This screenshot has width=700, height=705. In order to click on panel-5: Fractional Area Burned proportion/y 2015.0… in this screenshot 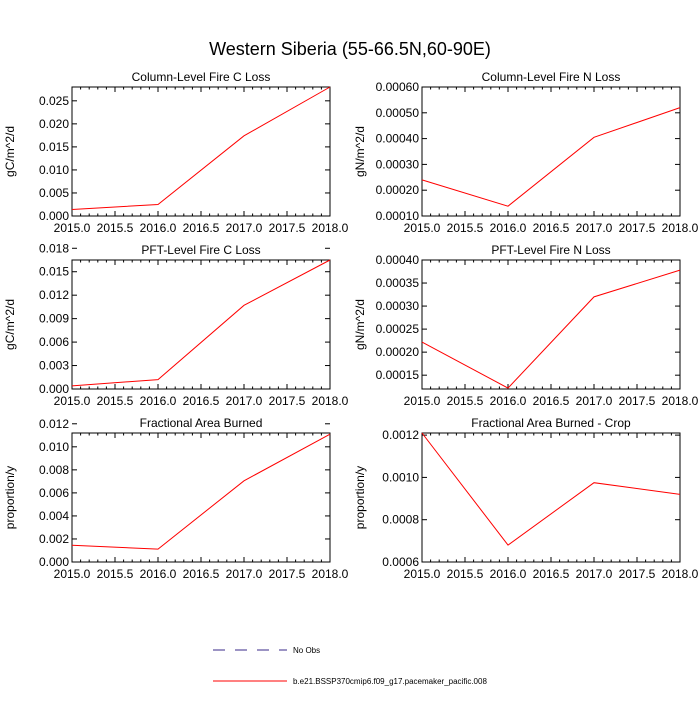, I will do `click(176, 498)`.